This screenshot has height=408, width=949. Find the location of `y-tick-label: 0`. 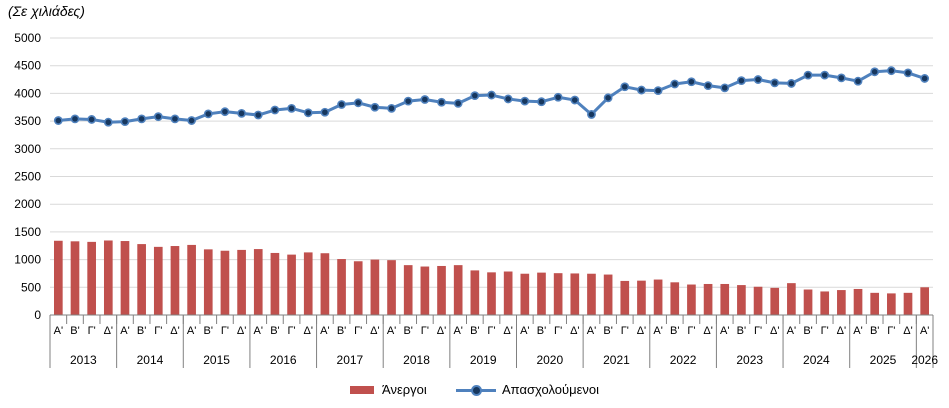

y-tick-label: 0 is located at coordinates (37, 315).